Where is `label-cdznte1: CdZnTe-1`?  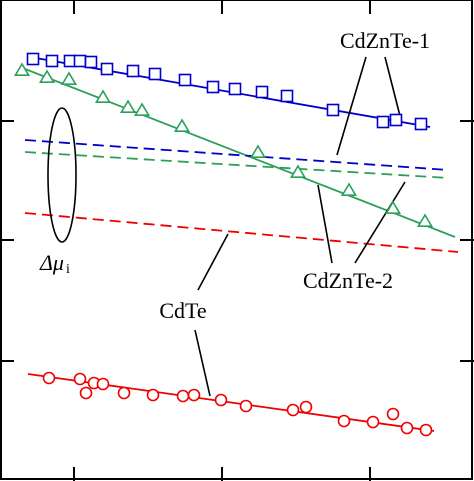
label-cdznte1: CdZnTe-1 is located at coordinates (385, 40).